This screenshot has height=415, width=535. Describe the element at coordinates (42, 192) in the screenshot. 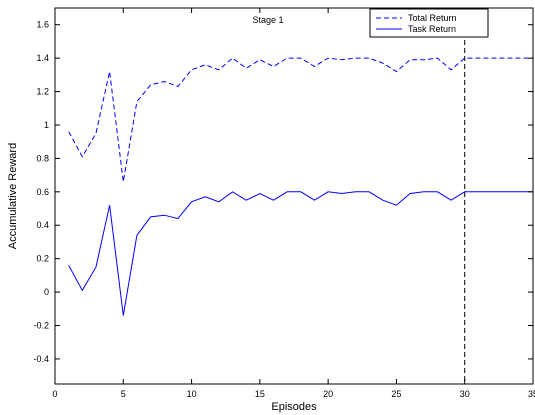

I see `y-tick-label: 0.6` at that location.